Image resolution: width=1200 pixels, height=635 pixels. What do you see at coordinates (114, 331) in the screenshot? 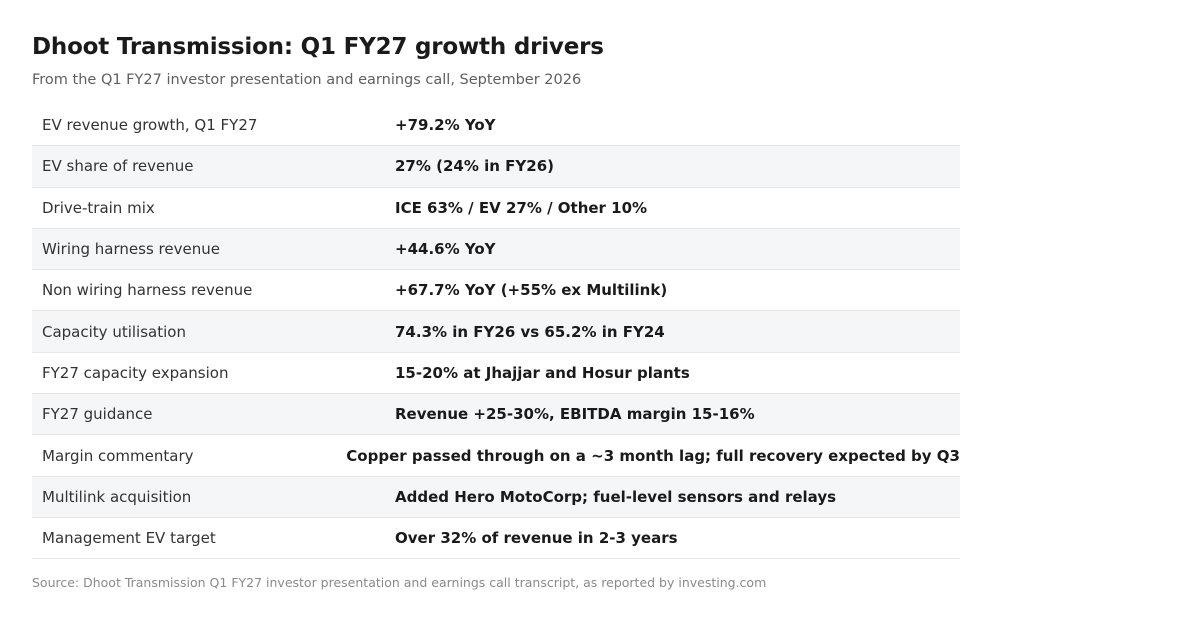
I see `row-label: Capacity utilisation` at bounding box center [114, 331].